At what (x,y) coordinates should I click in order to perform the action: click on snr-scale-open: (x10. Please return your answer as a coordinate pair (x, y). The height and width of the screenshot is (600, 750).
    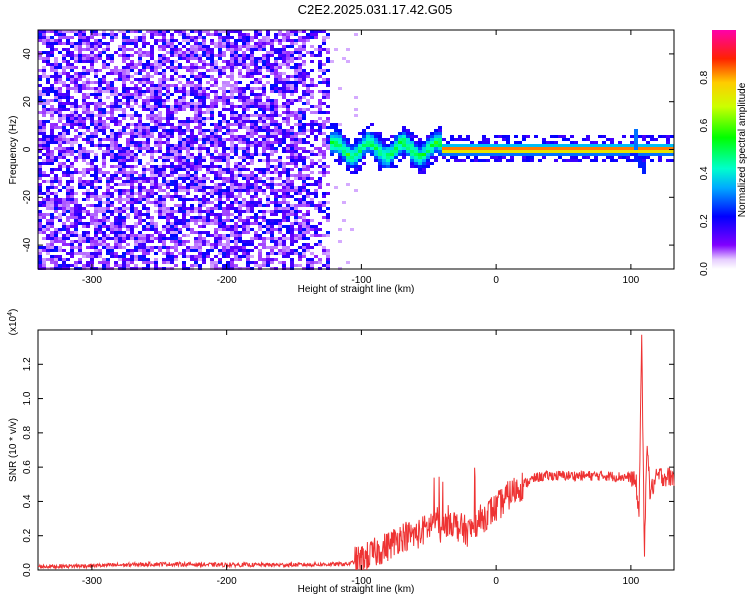
    Looking at the image, I should click on (13, 325).